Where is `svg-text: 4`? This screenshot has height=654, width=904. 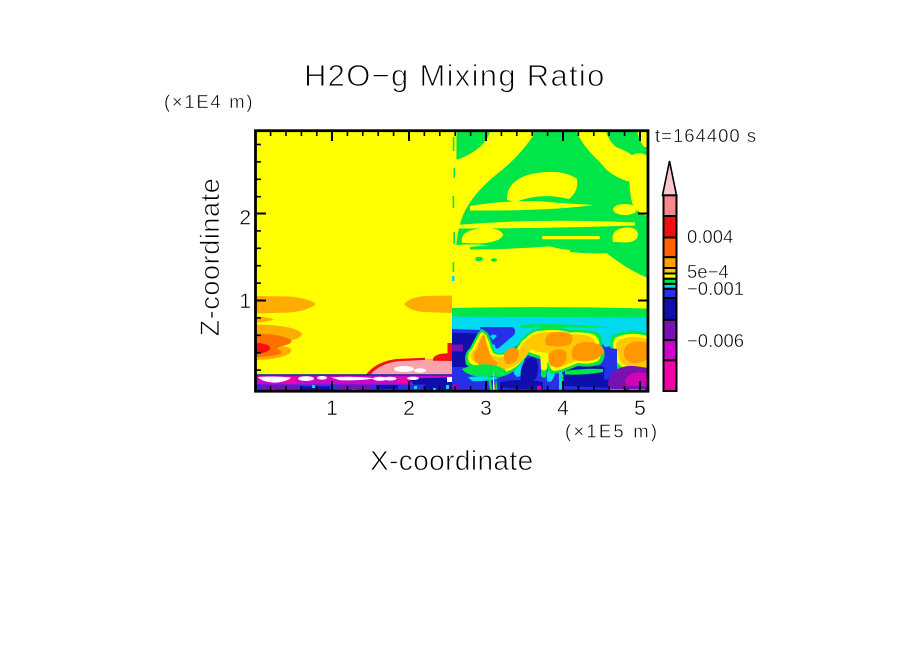
svg-text: 4 is located at coordinates (563, 408).